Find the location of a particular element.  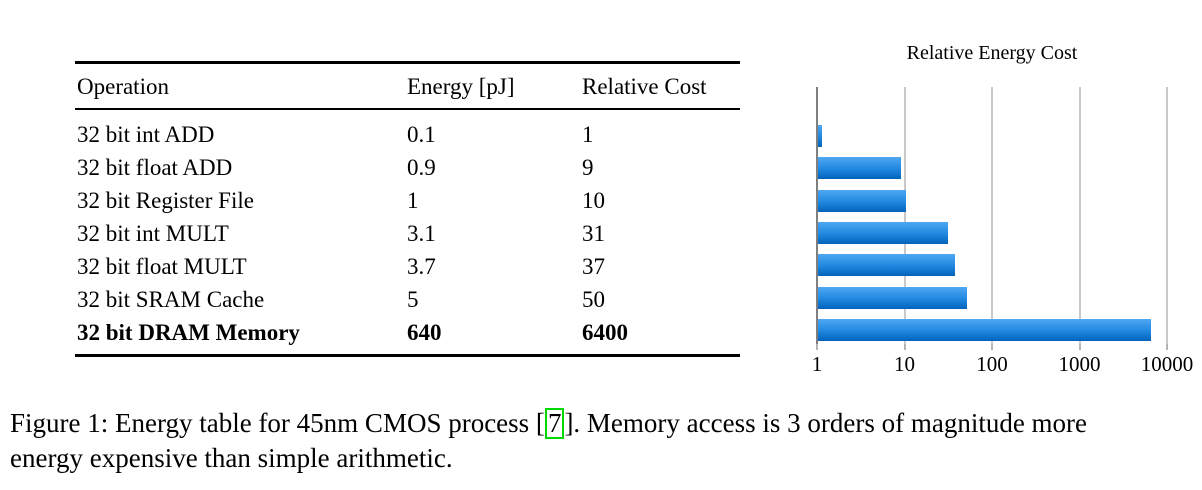

chart-title: Relative Energy Cost is located at coordinates (992, 53).